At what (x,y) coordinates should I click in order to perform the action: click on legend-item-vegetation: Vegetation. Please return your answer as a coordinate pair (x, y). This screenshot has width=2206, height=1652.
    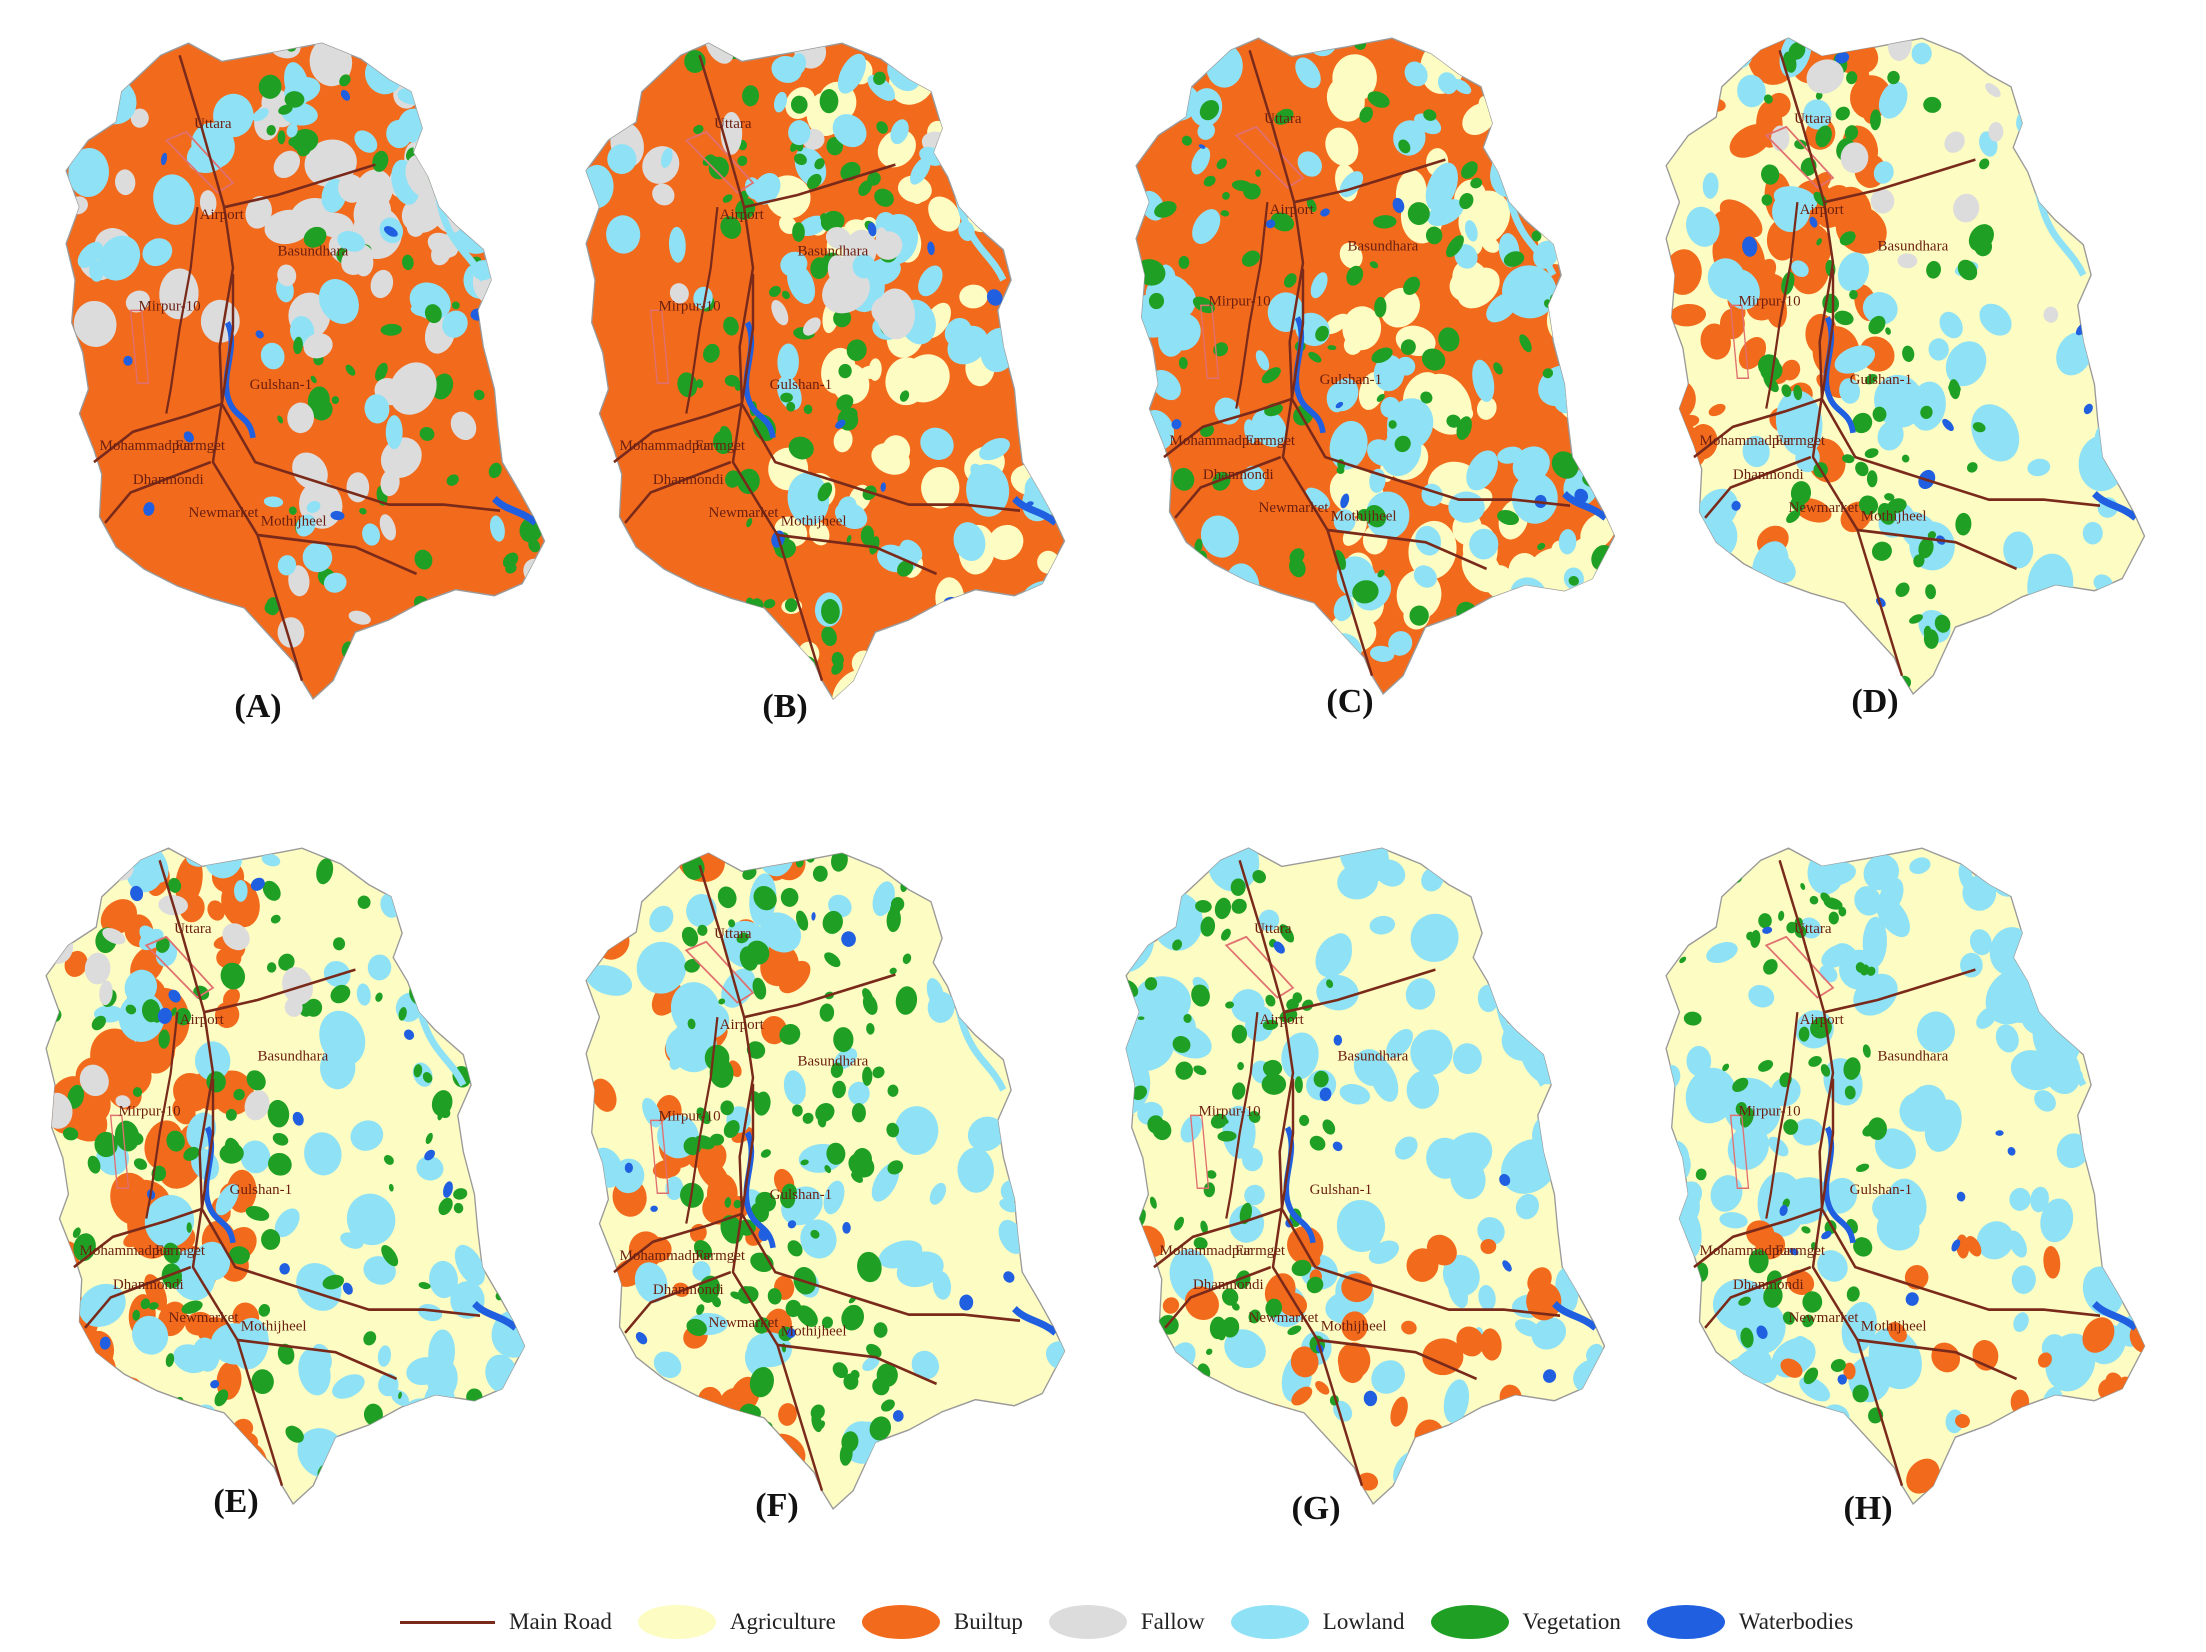
    Looking at the image, I should click on (1525, 1622).